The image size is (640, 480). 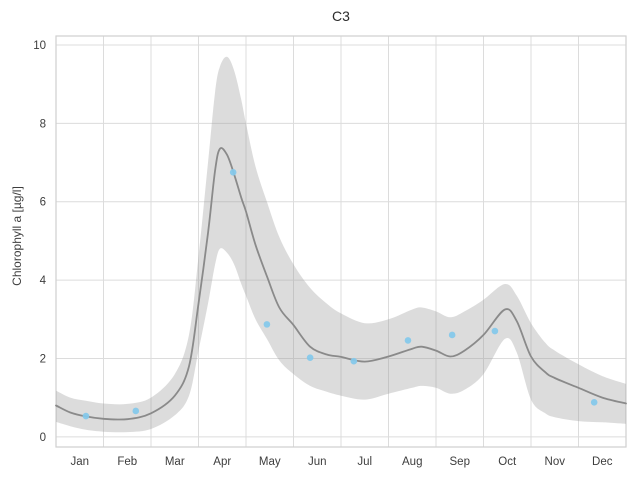 I want to click on x-tick-label: Mar, so click(x=175, y=462).